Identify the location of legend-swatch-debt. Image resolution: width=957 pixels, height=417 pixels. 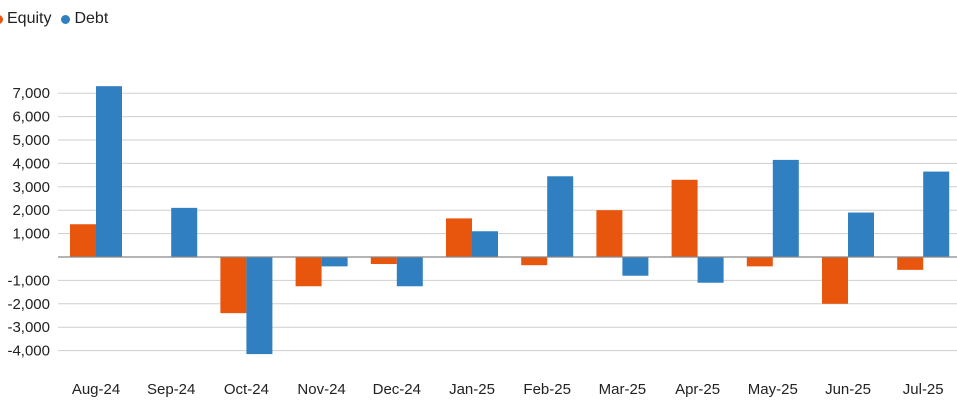
(66, 19).